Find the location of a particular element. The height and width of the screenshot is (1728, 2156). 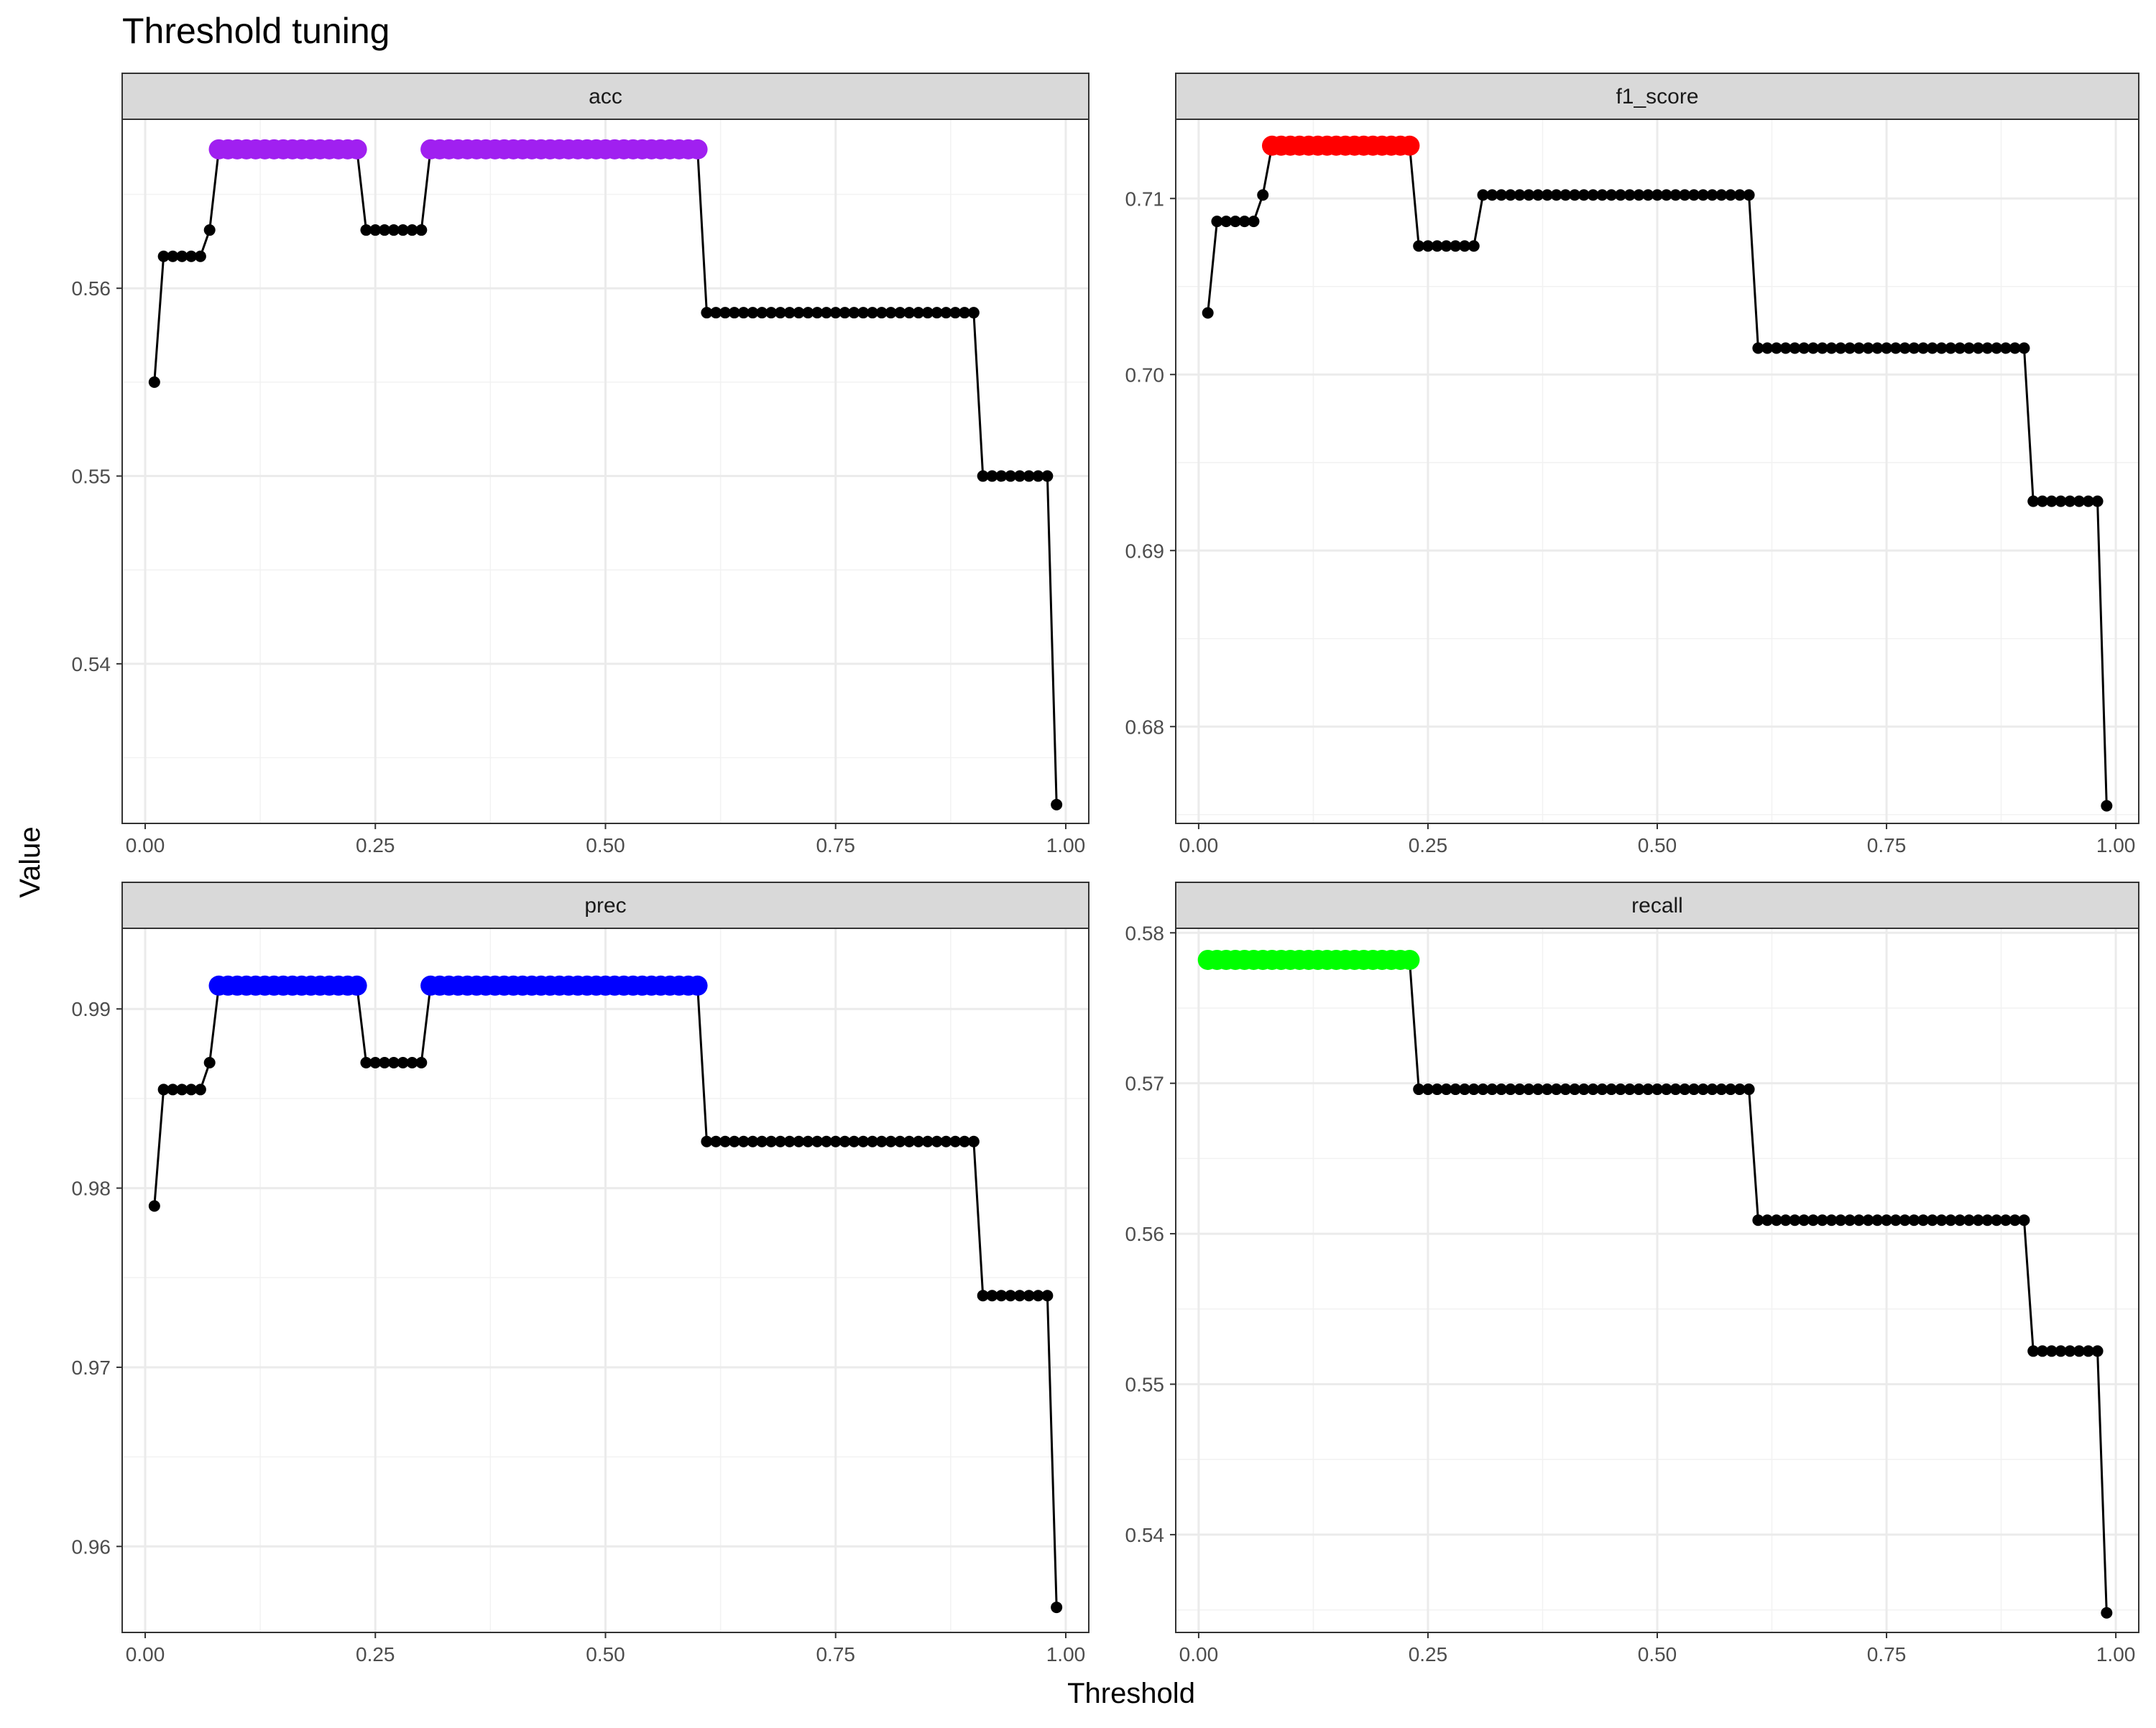

x-tick-label: 0.00 is located at coordinates (1199, 845).